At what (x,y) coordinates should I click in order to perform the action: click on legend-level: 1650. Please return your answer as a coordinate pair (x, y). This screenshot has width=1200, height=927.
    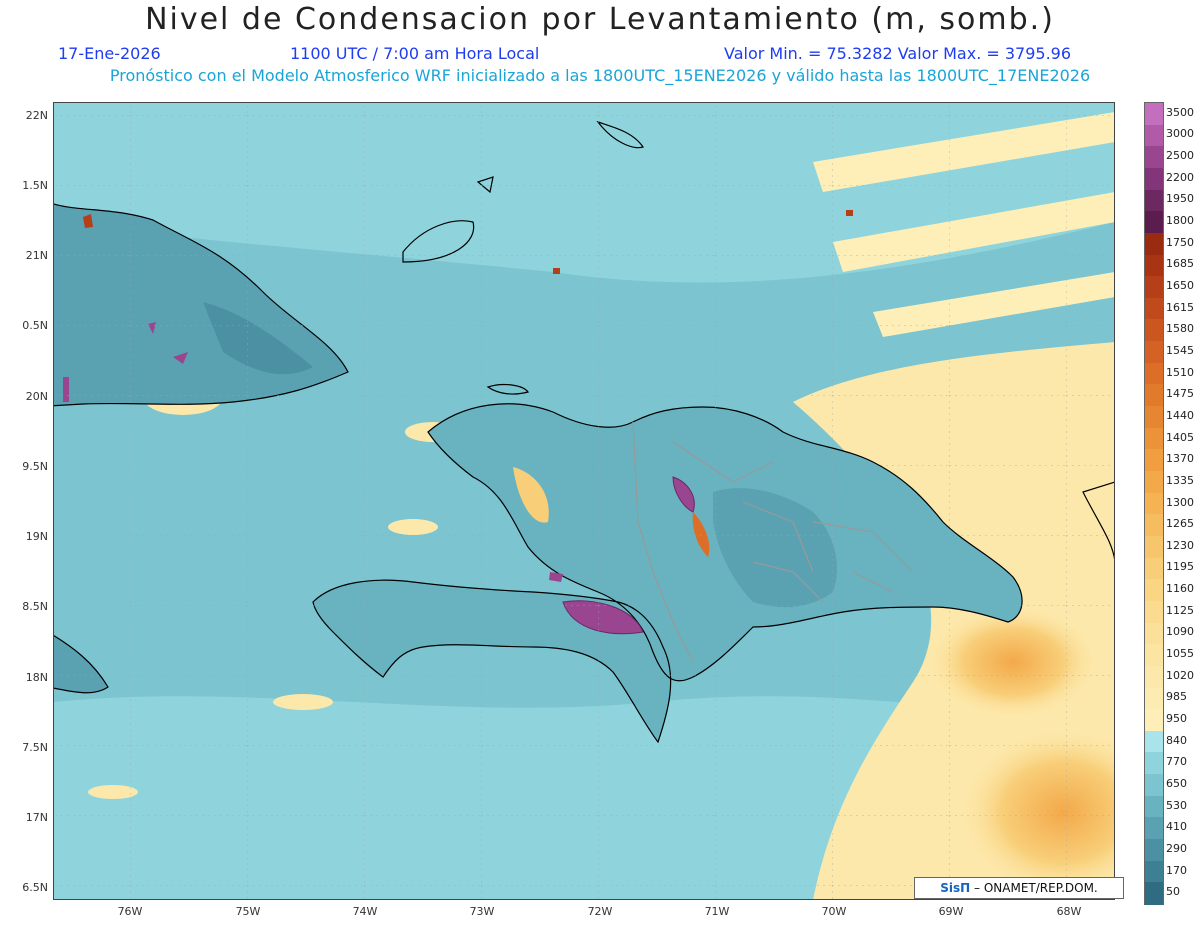
    Looking at the image, I should click on (1180, 285).